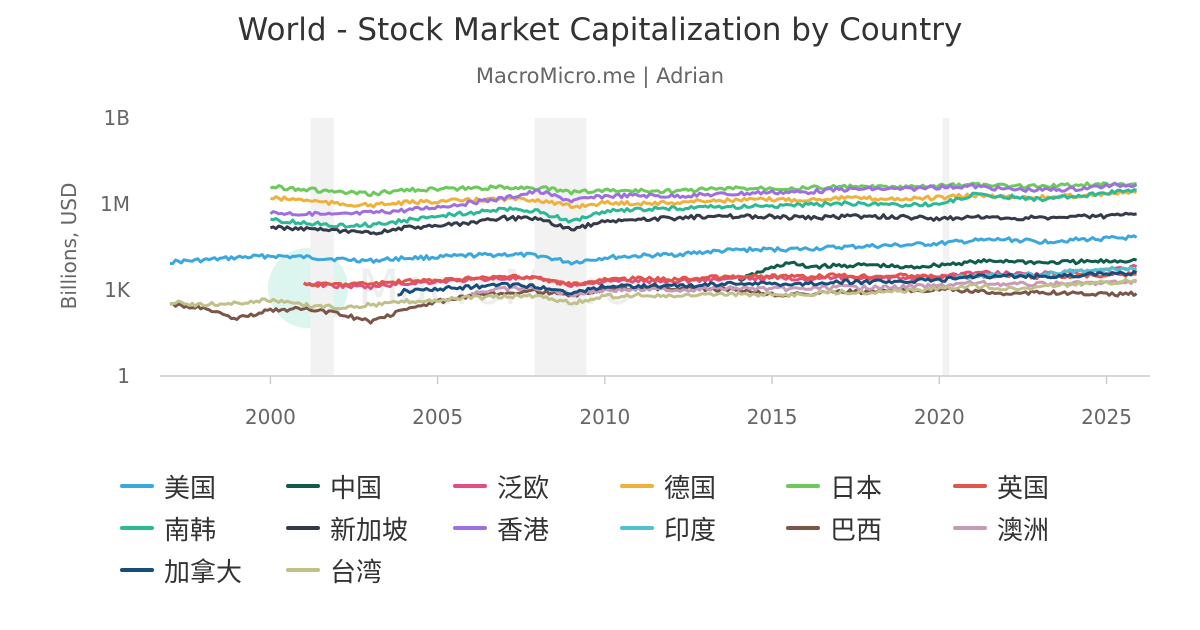 The height and width of the screenshot is (630, 1200). What do you see at coordinates (123, 376) in the screenshot?
I see `y-tick-label: 1` at bounding box center [123, 376].